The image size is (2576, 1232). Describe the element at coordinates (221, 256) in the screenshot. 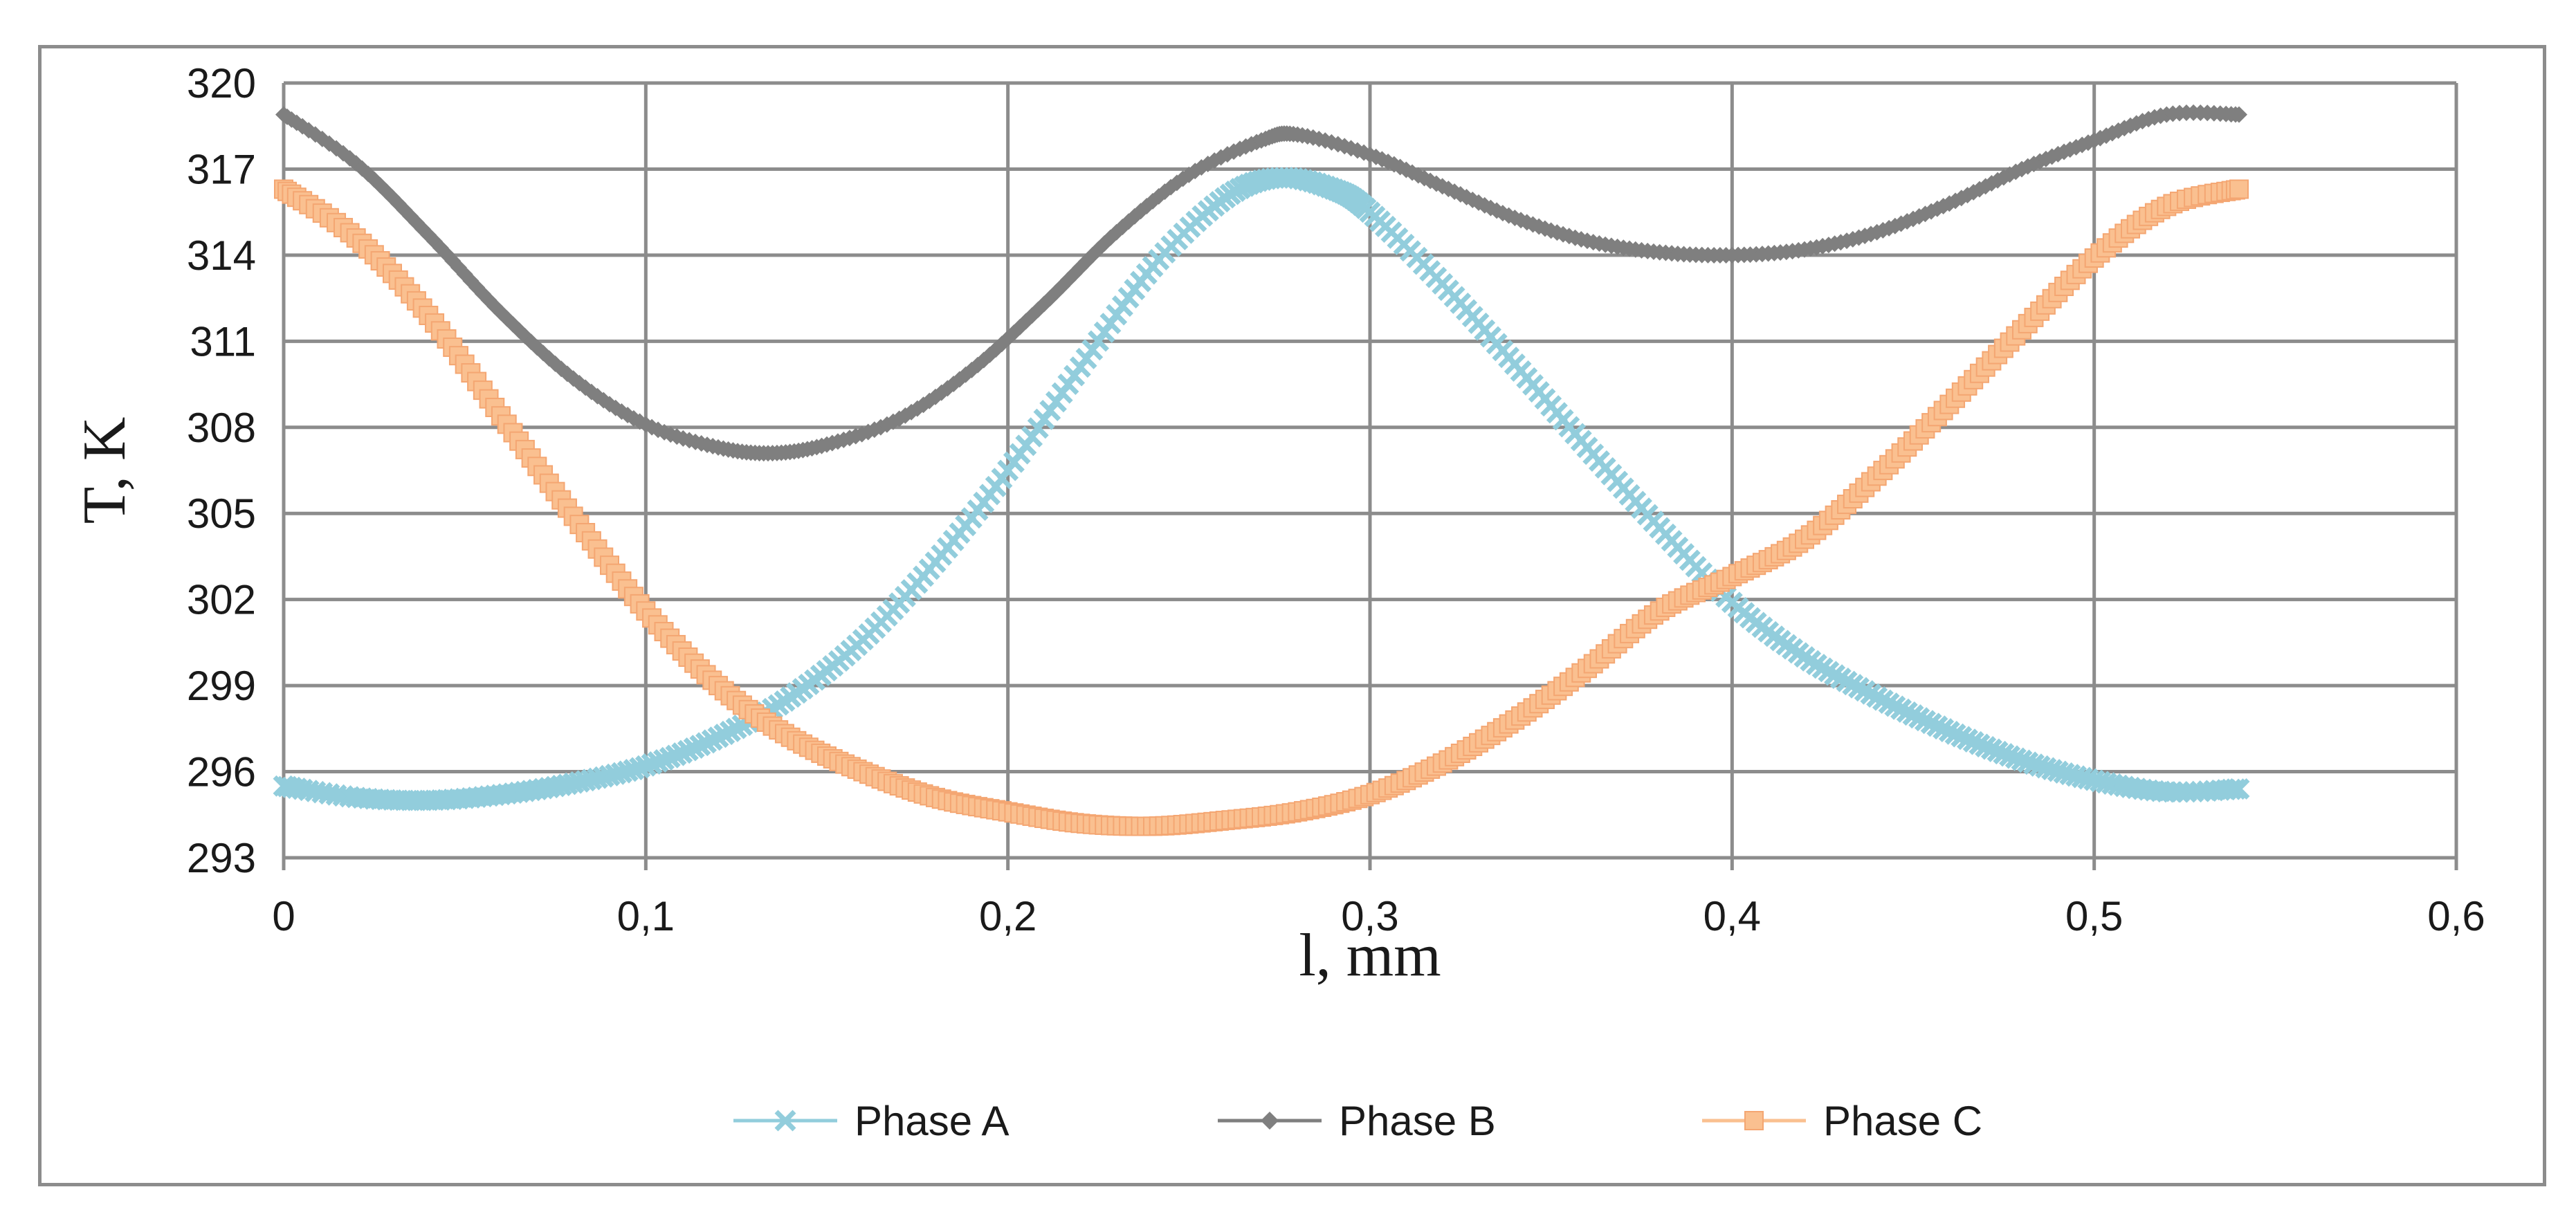

I see `y-tick-label: 314` at that location.